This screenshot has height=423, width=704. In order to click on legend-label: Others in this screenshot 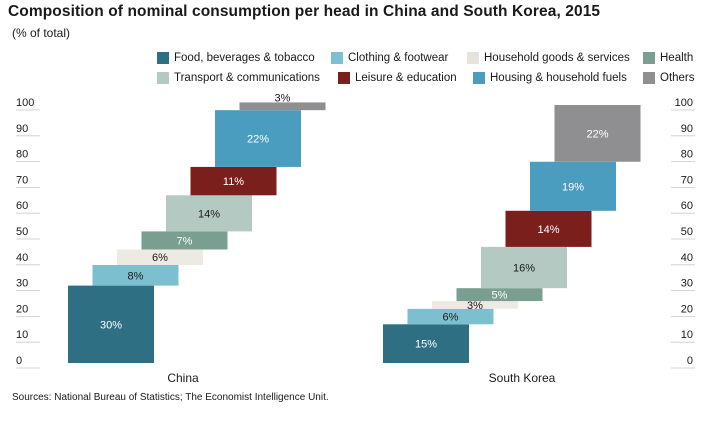, I will do `click(677, 78)`.